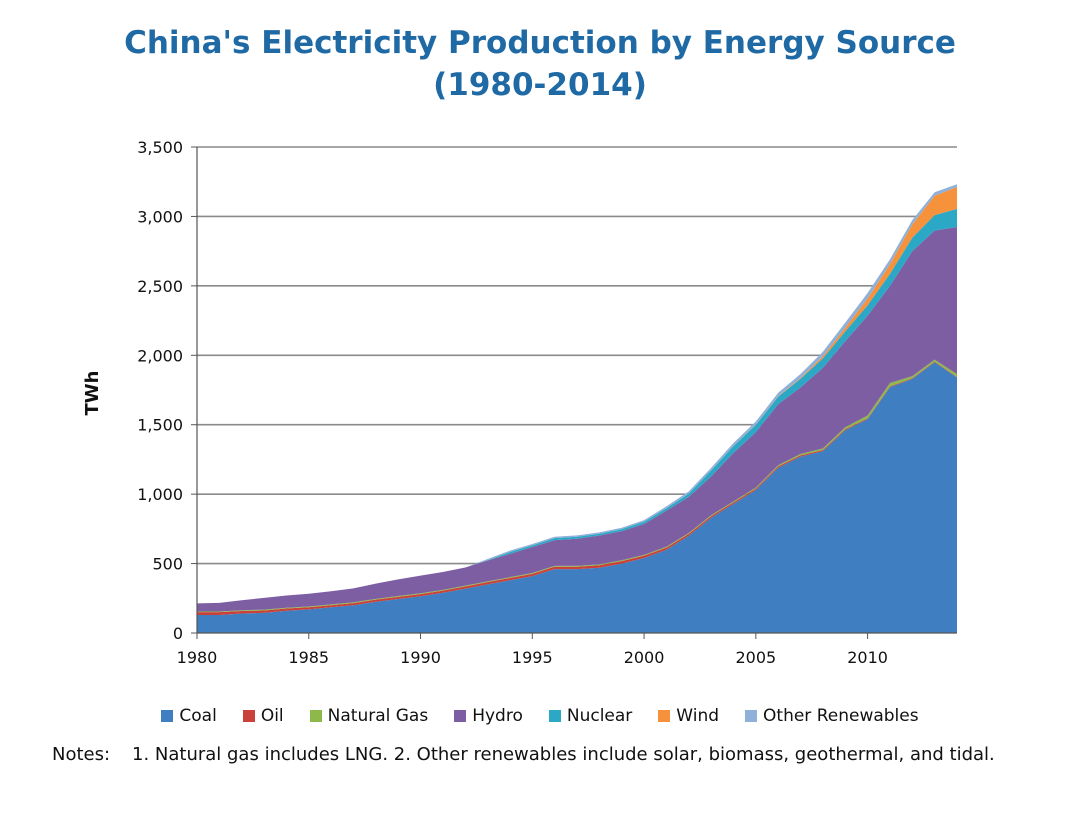  I want to click on x-tick-label: 2000, so click(644, 657).